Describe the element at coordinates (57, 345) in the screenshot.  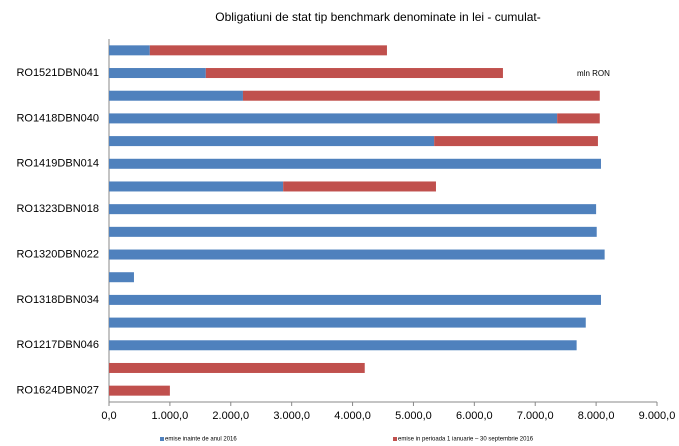
I see `y-tick-label: RO1217DBN046` at that location.